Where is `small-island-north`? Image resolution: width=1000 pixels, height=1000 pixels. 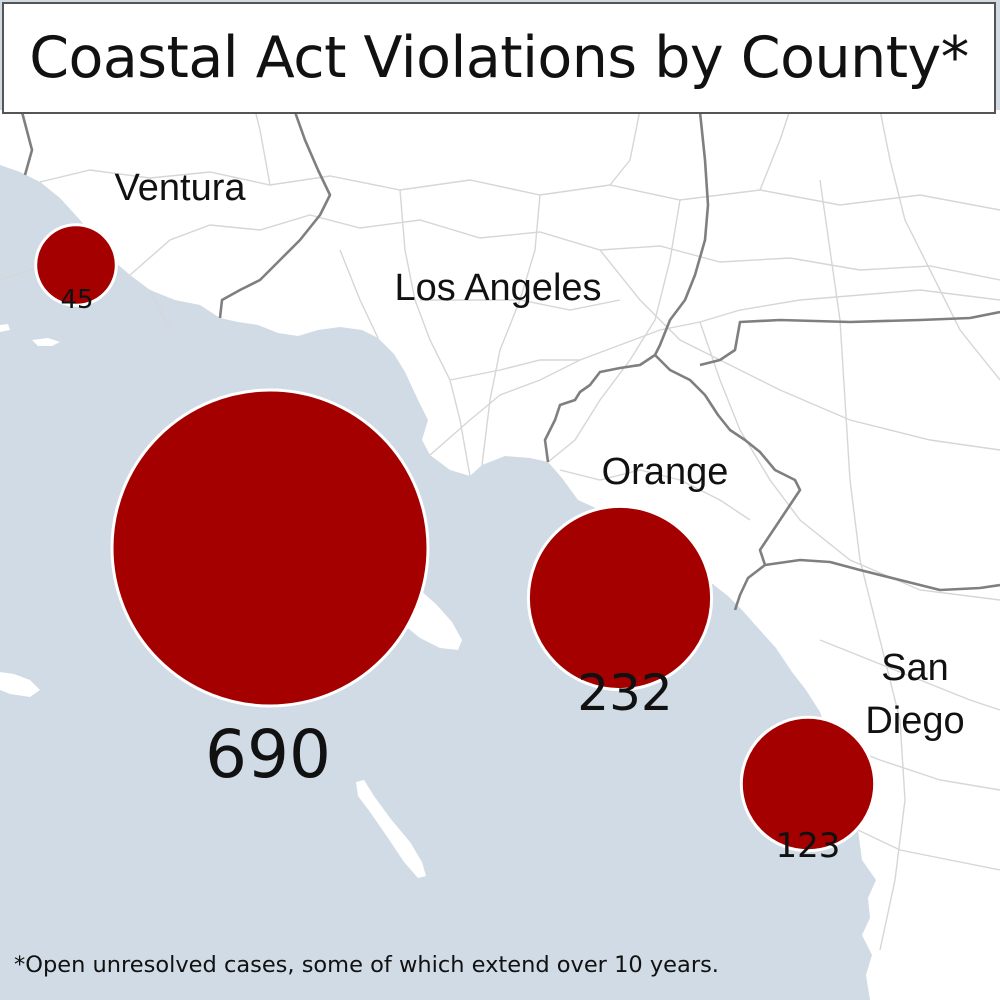 small-island-north is located at coordinates (46, 342).